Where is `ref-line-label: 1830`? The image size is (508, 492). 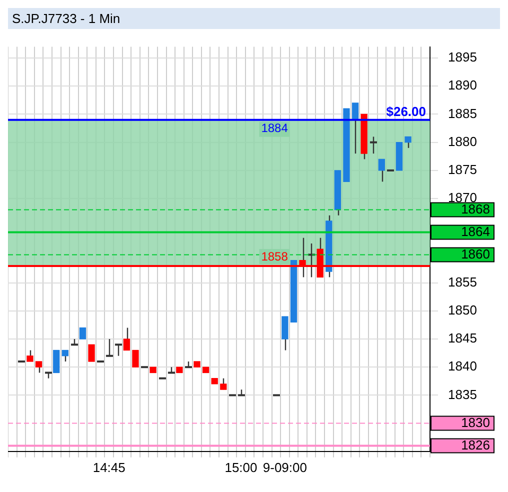 ref-line-label: 1830 is located at coordinates (475, 422).